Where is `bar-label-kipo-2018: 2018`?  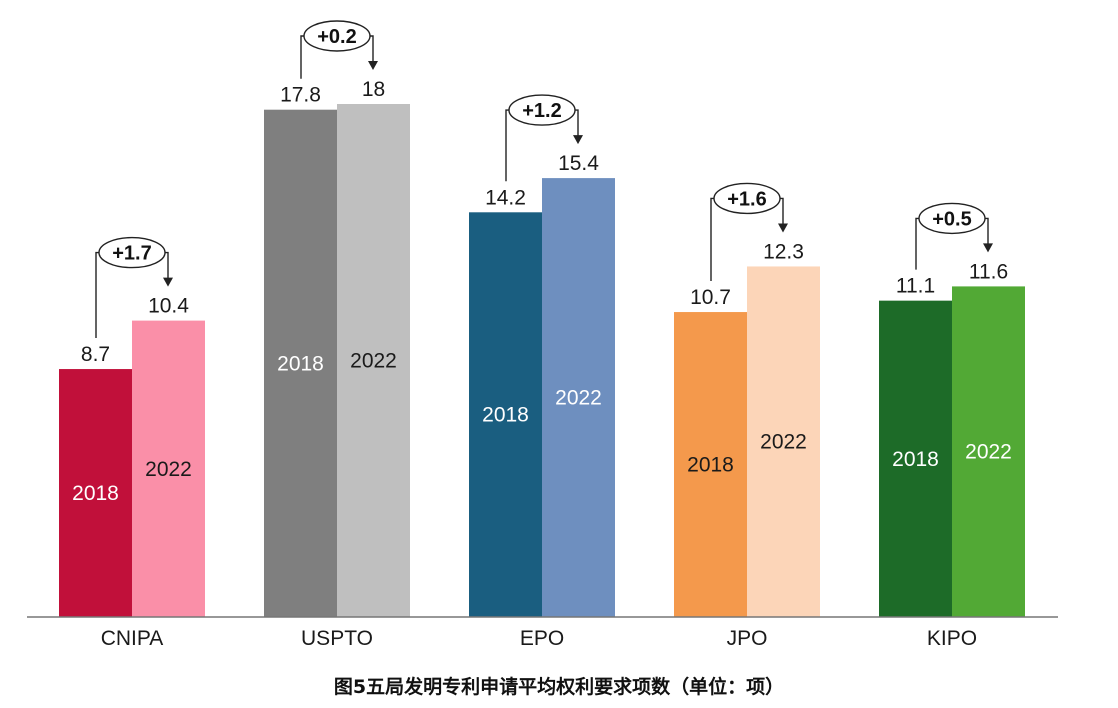 bar-label-kipo-2018: 2018 is located at coordinates (915, 459).